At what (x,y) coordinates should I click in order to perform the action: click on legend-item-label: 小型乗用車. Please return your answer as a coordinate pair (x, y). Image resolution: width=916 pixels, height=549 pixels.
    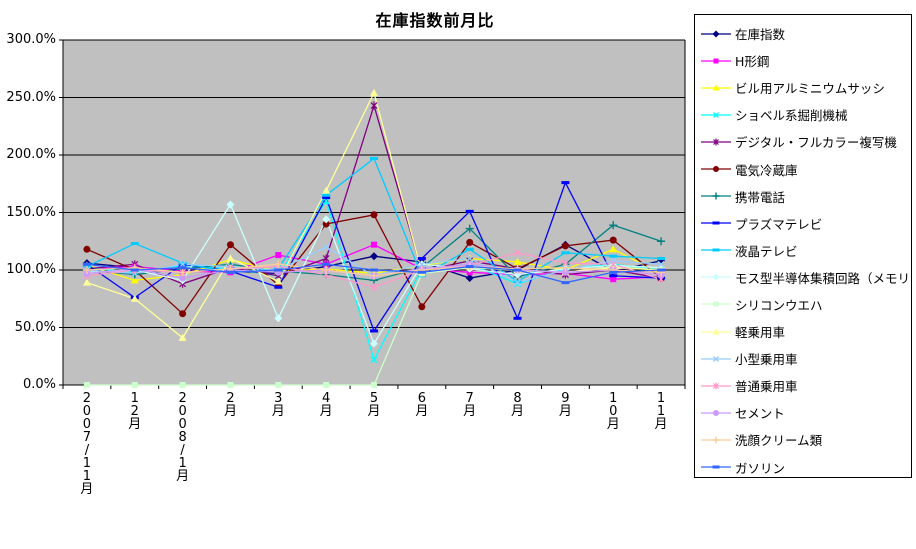
    Looking at the image, I should click on (766, 360).